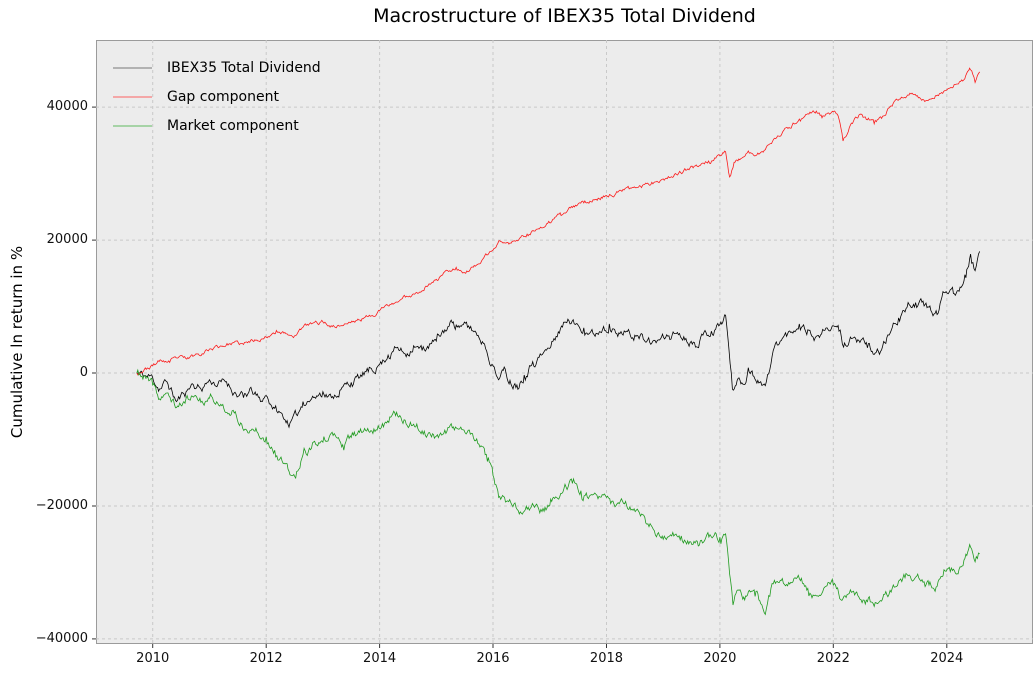  Describe the element at coordinates (564, 16) in the screenshot. I see `chart-title: Macrostructure of IBEX35 Total Dividend` at that location.